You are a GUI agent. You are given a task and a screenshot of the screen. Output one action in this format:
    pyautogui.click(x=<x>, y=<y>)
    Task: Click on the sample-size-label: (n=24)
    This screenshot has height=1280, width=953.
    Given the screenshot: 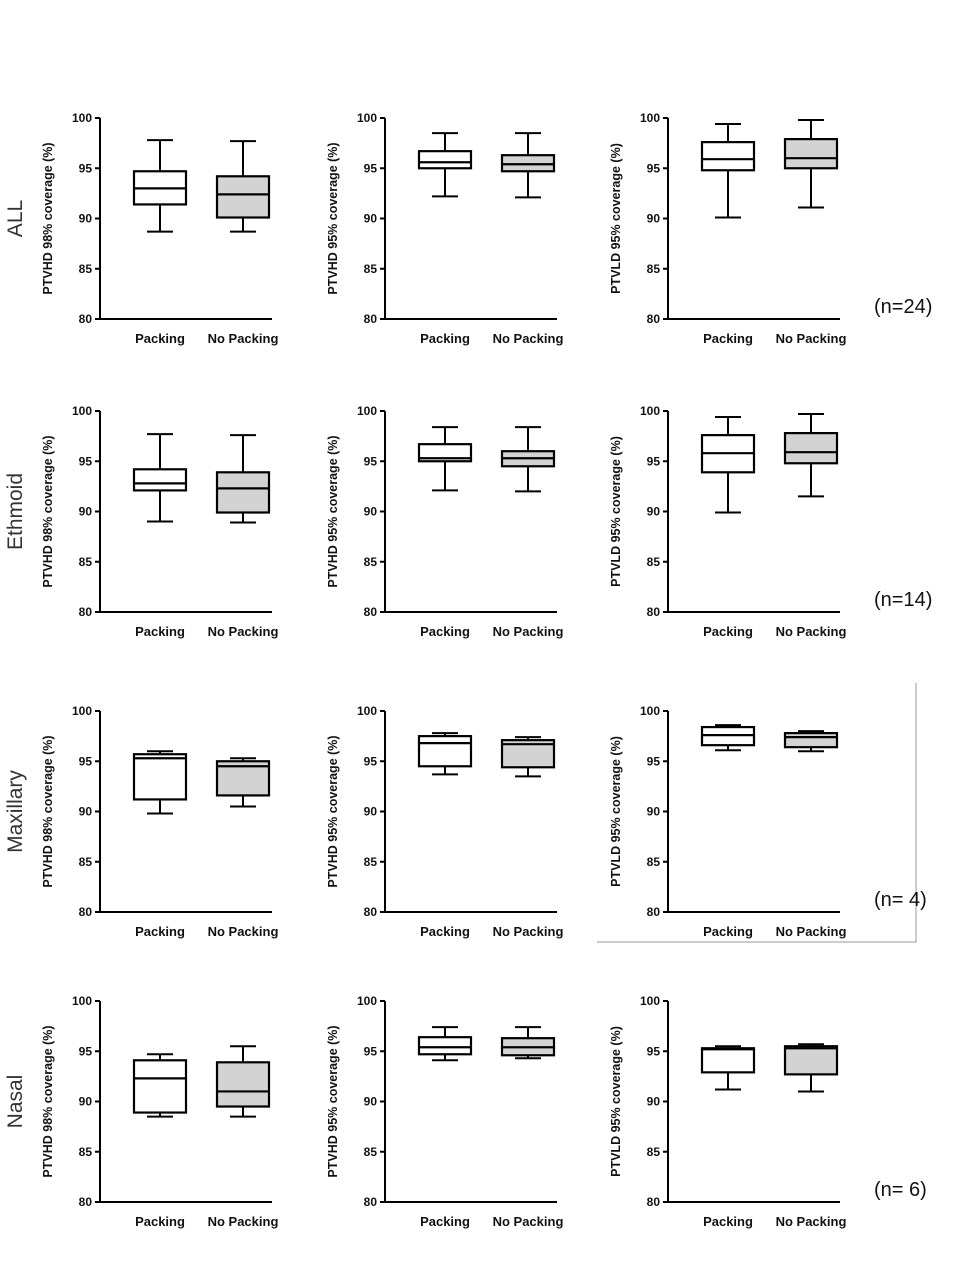 What is the action you would take?
    pyautogui.click(x=903, y=307)
    